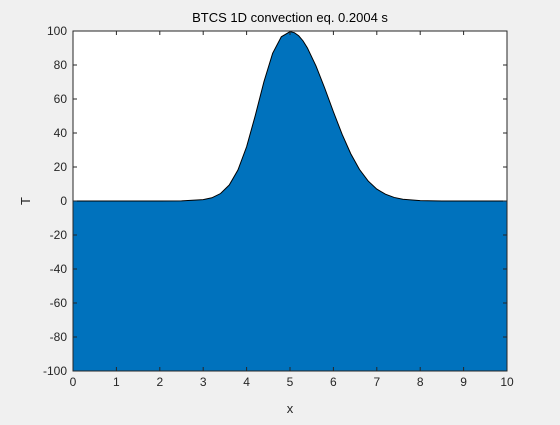  Describe the element at coordinates (159, 382) in the screenshot. I see `x-tick-label: 2` at that location.